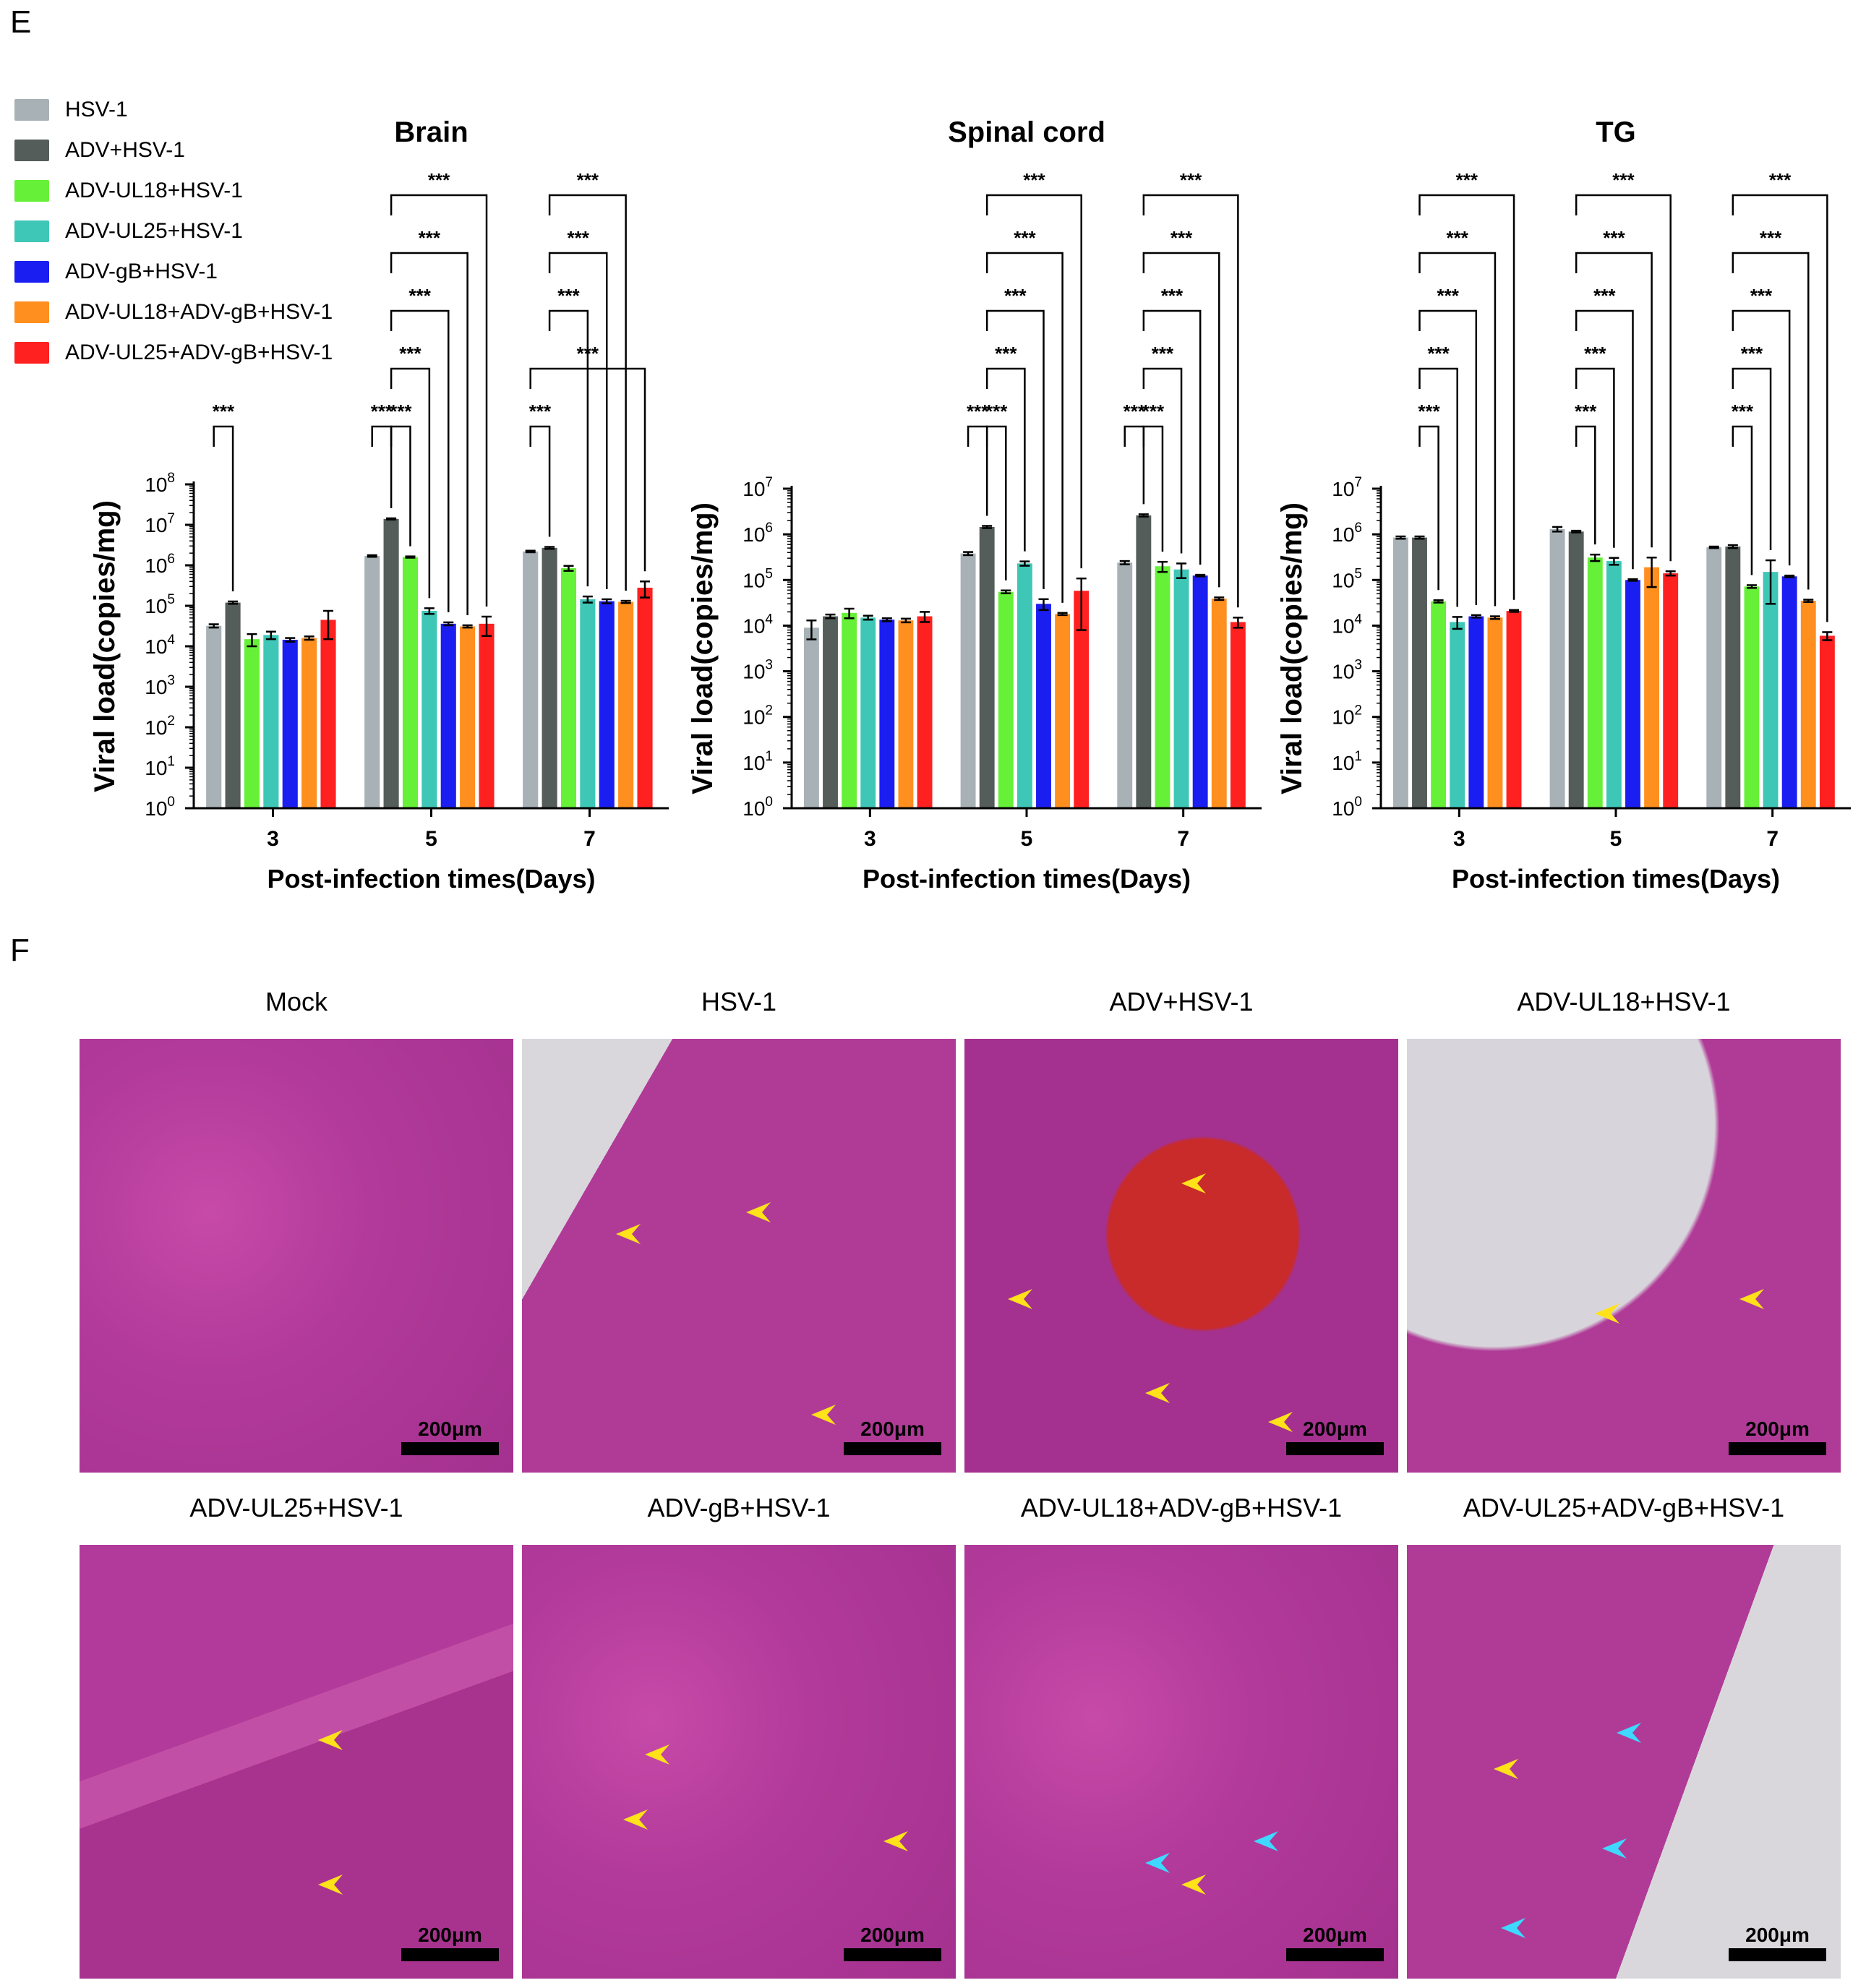 Image resolution: width=1866 pixels, height=1988 pixels. I want to click on legend-item: ADV-gB+HSV-1, so click(173, 272).